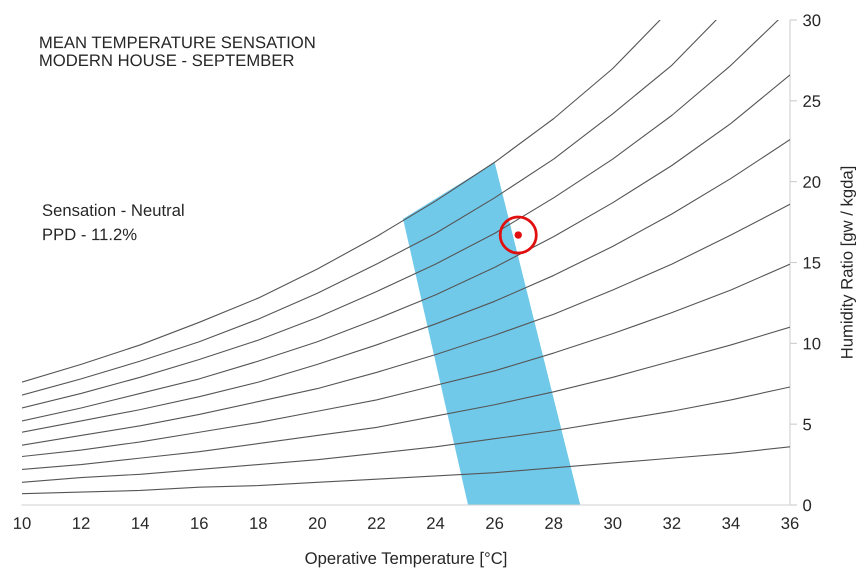 The image size is (865, 574). I want to click on x-tick-label: 18, so click(258, 523).